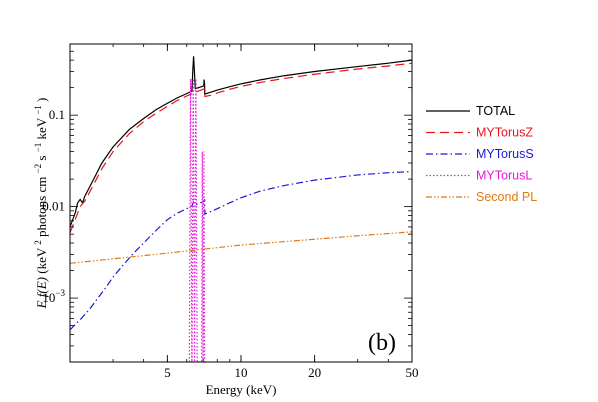 The image size is (598, 402). Describe the element at coordinates (38, 148) in the screenshot. I see `y-label-sup3: −1` at that location.